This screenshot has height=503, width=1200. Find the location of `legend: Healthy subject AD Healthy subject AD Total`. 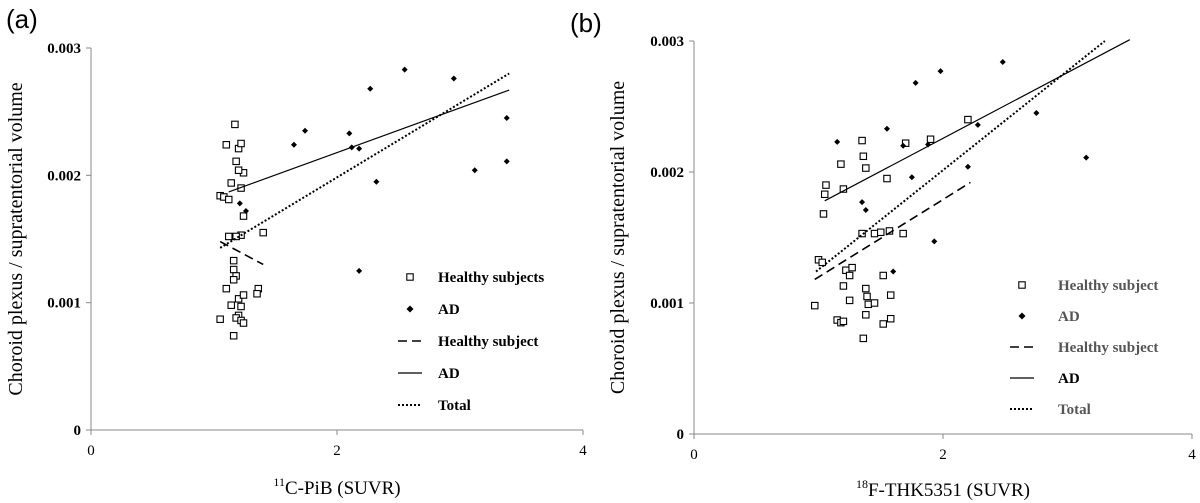

legend: Healthy subject AD Healthy subject AD Total is located at coordinates (1084, 348).